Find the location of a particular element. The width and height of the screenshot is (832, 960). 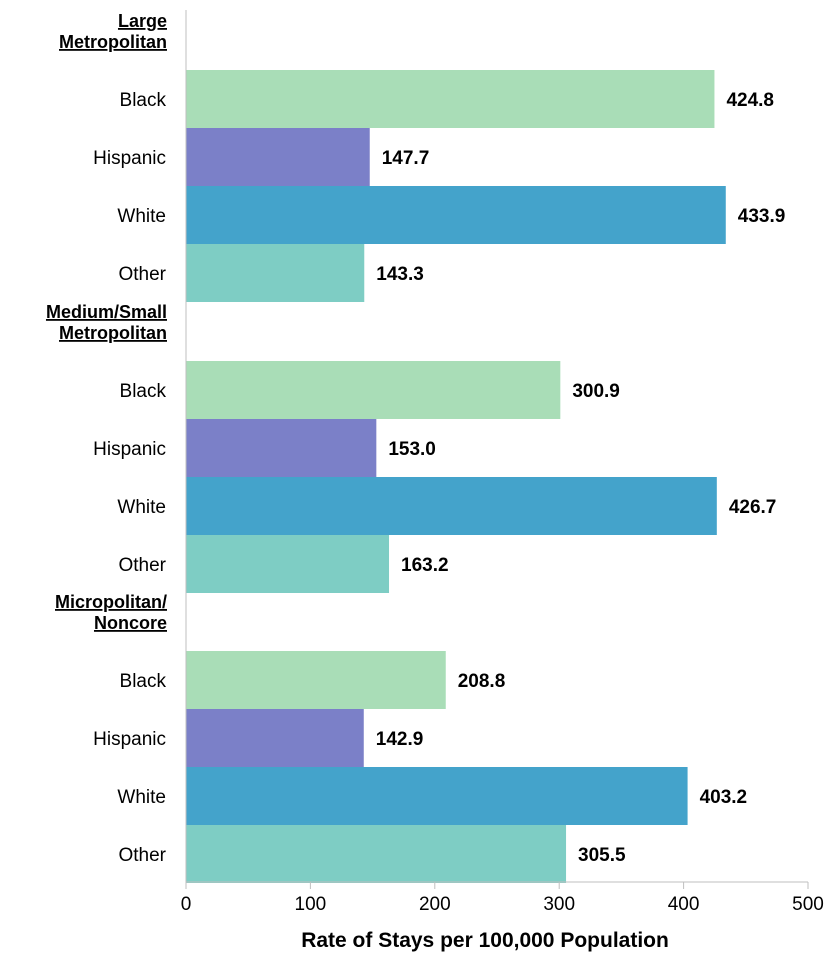

x-axis-title: Rate of Stays per 100,000 Population is located at coordinates (485, 940).